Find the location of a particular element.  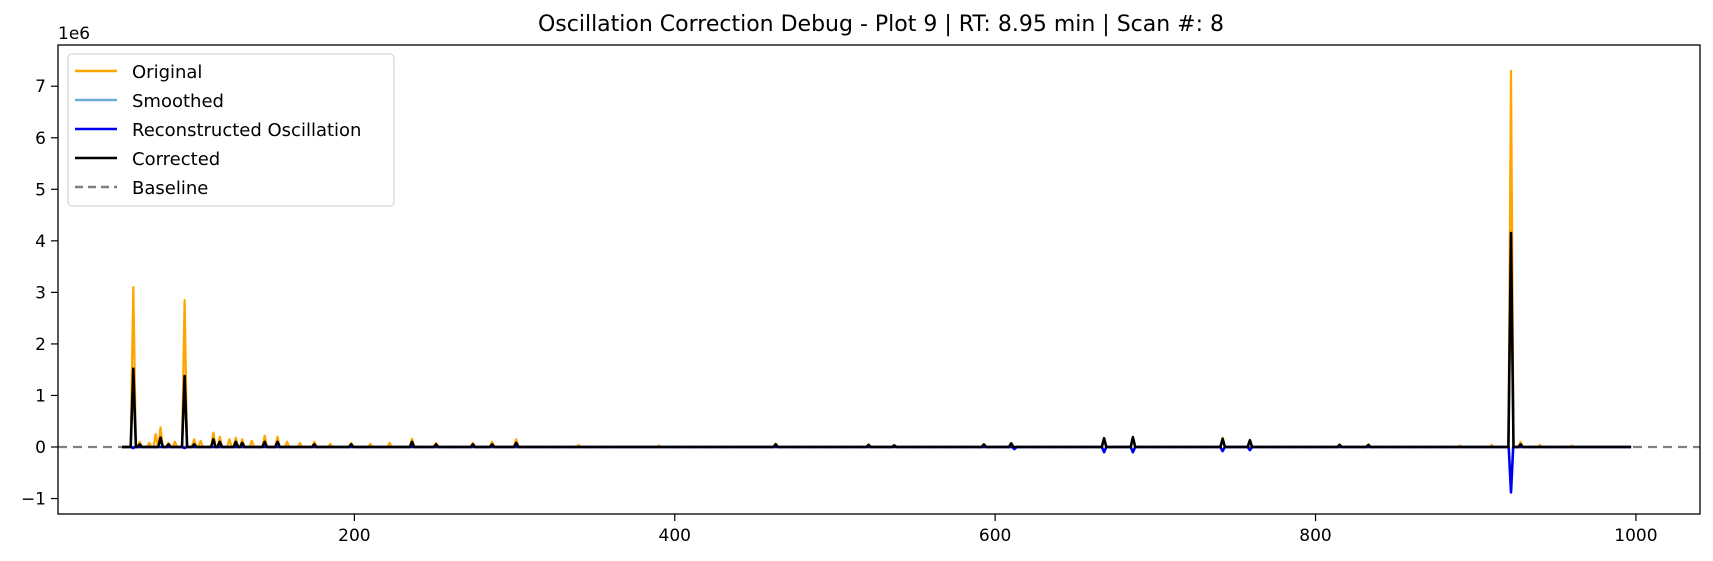

x-tick-label: 200 is located at coordinates (354, 536).